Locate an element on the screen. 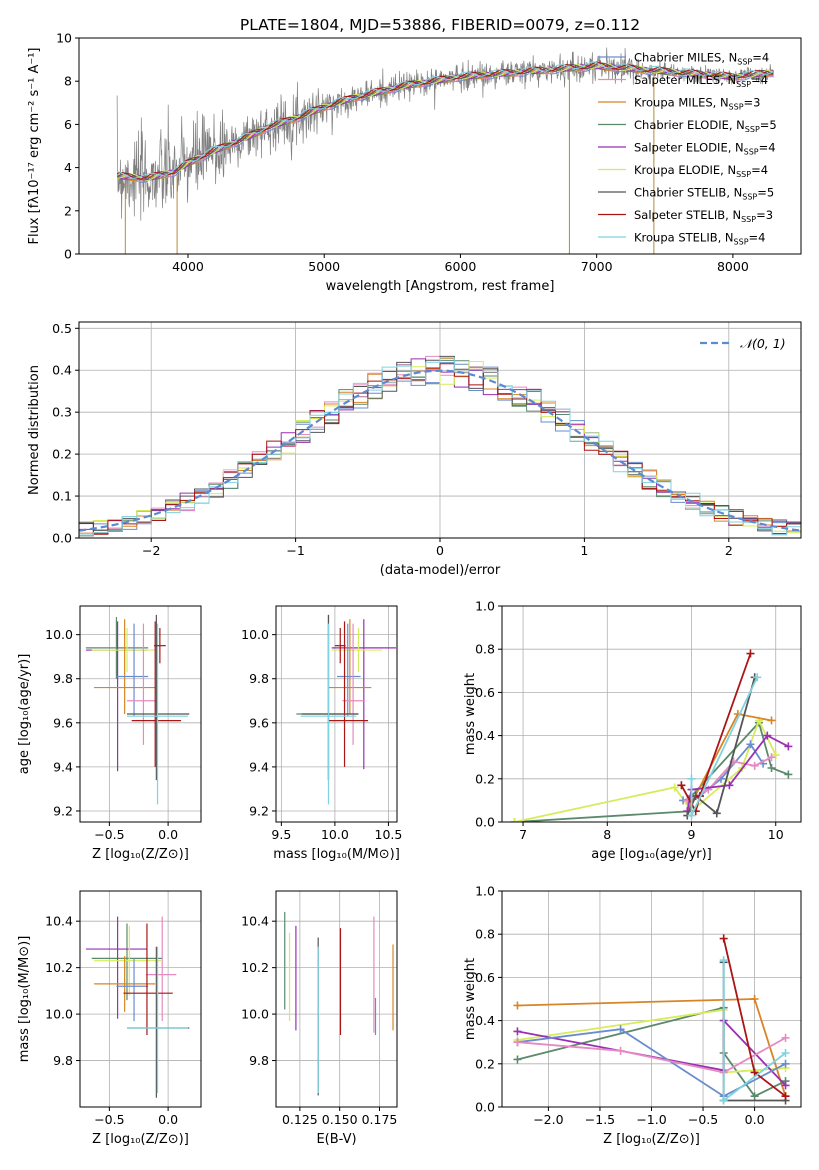 This screenshot has width=819, height=1170. x-tick-label: 4000 is located at coordinates (188, 266).